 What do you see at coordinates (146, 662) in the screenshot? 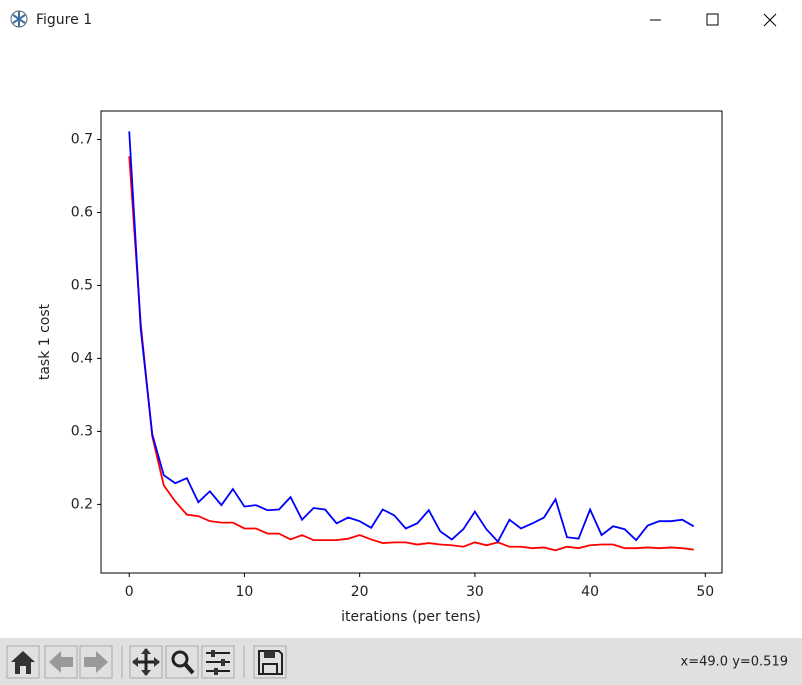
I see `pan-button` at bounding box center [146, 662].